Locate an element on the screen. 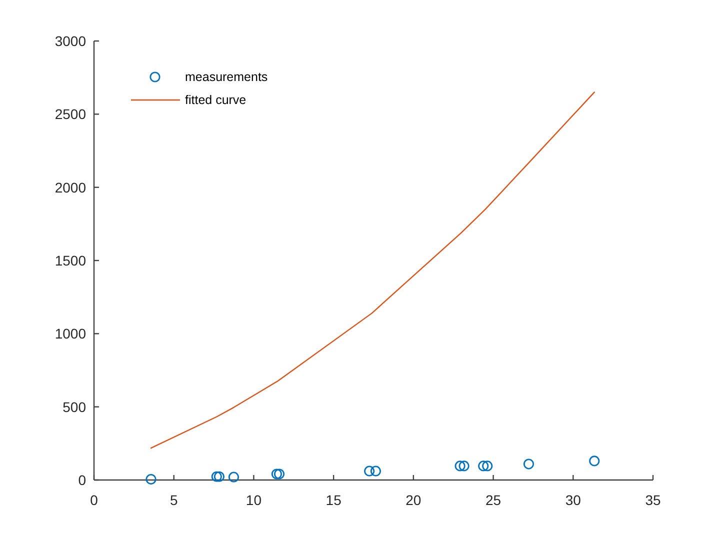  x-tick-label: 0 is located at coordinates (94, 500).